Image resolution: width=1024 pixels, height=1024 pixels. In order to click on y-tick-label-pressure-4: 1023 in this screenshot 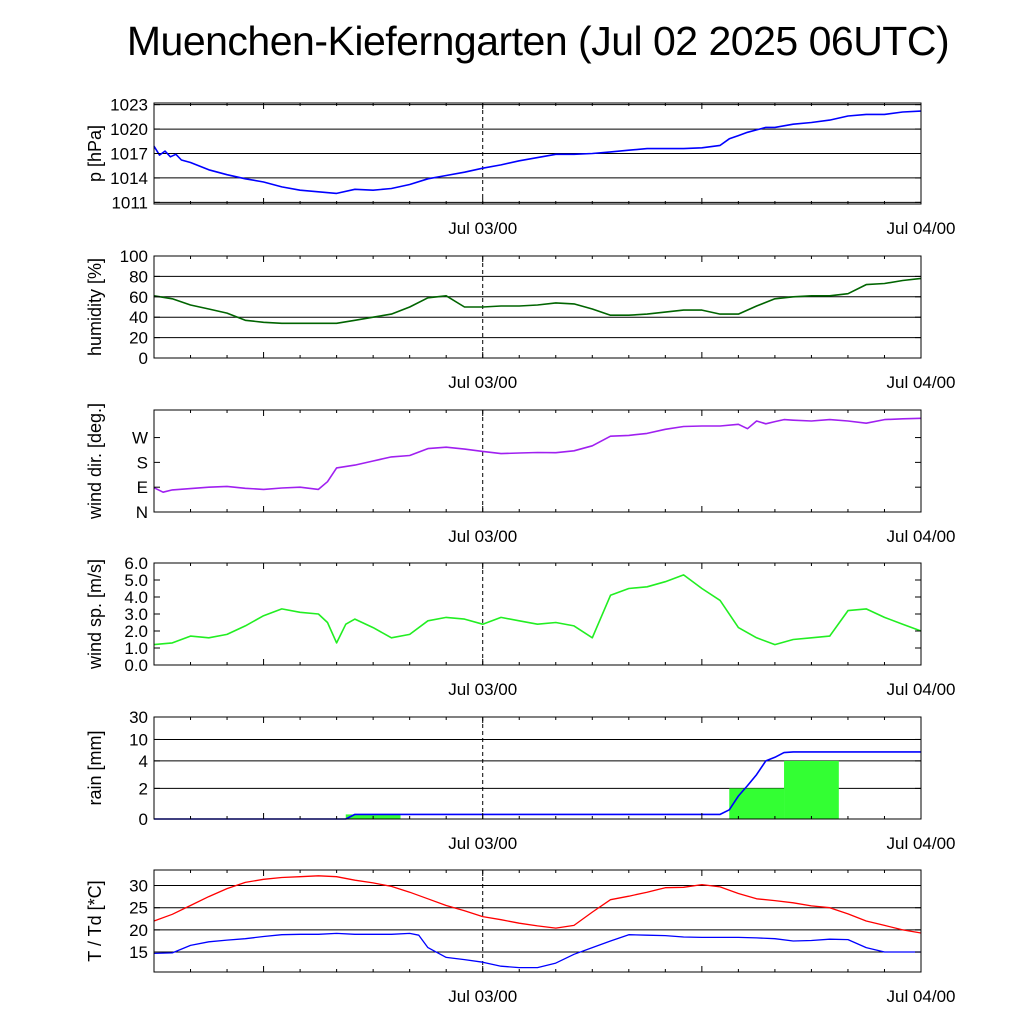, I will do `click(129, 105)`.